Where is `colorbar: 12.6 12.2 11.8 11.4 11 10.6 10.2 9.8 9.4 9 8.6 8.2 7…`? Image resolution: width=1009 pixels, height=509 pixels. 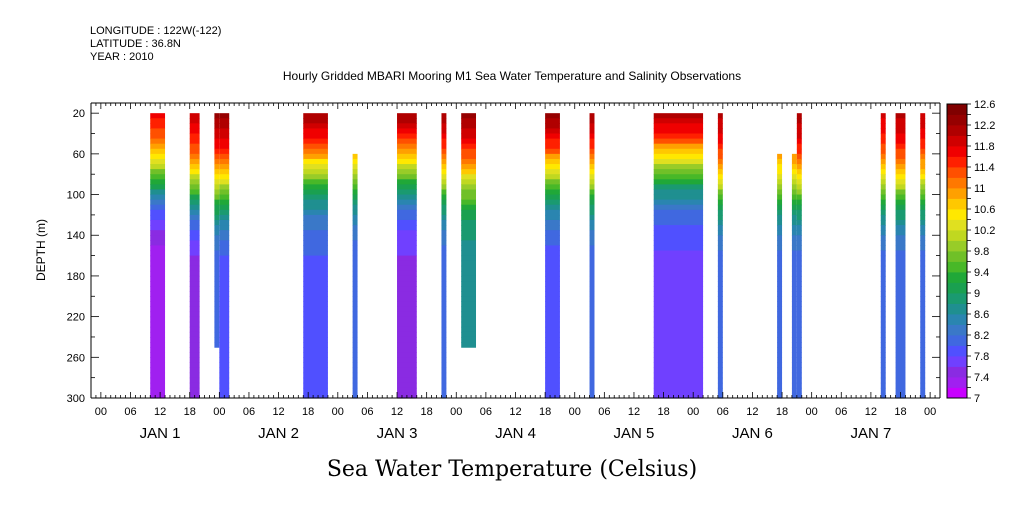 colorbar: 12.6 12.2 11.8 11.4 11 10.6 10.2 9.8 9.4 9 8.6 8.2 7… is located at coordinates (970, 252).